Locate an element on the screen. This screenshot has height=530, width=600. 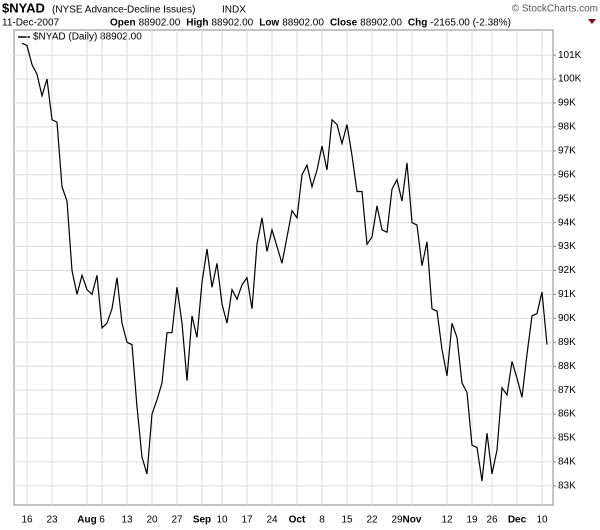
x-tick-label: Dec is located at coordinates (517, 520).